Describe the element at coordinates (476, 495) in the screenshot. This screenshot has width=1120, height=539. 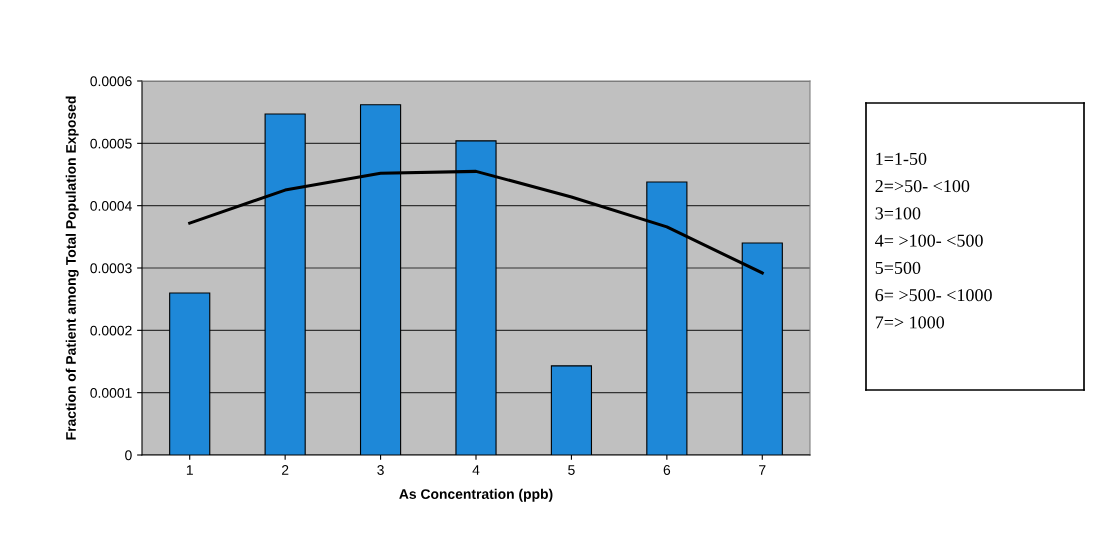
I see `x-axis-title: As Concentration (ppb)` at that location.